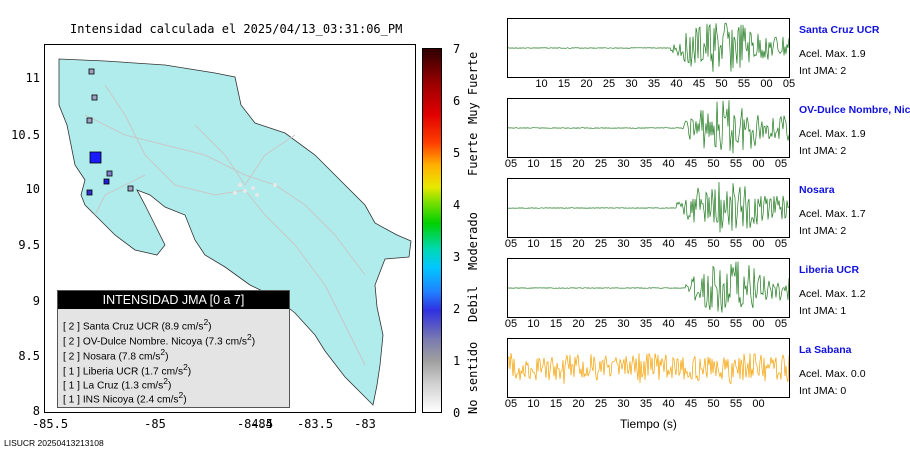 The width and height of the screenshot is (910, 460). I want to click on legend-row: [ 2 ] Nosara (7.8 cm/s2), so click(116, 355).